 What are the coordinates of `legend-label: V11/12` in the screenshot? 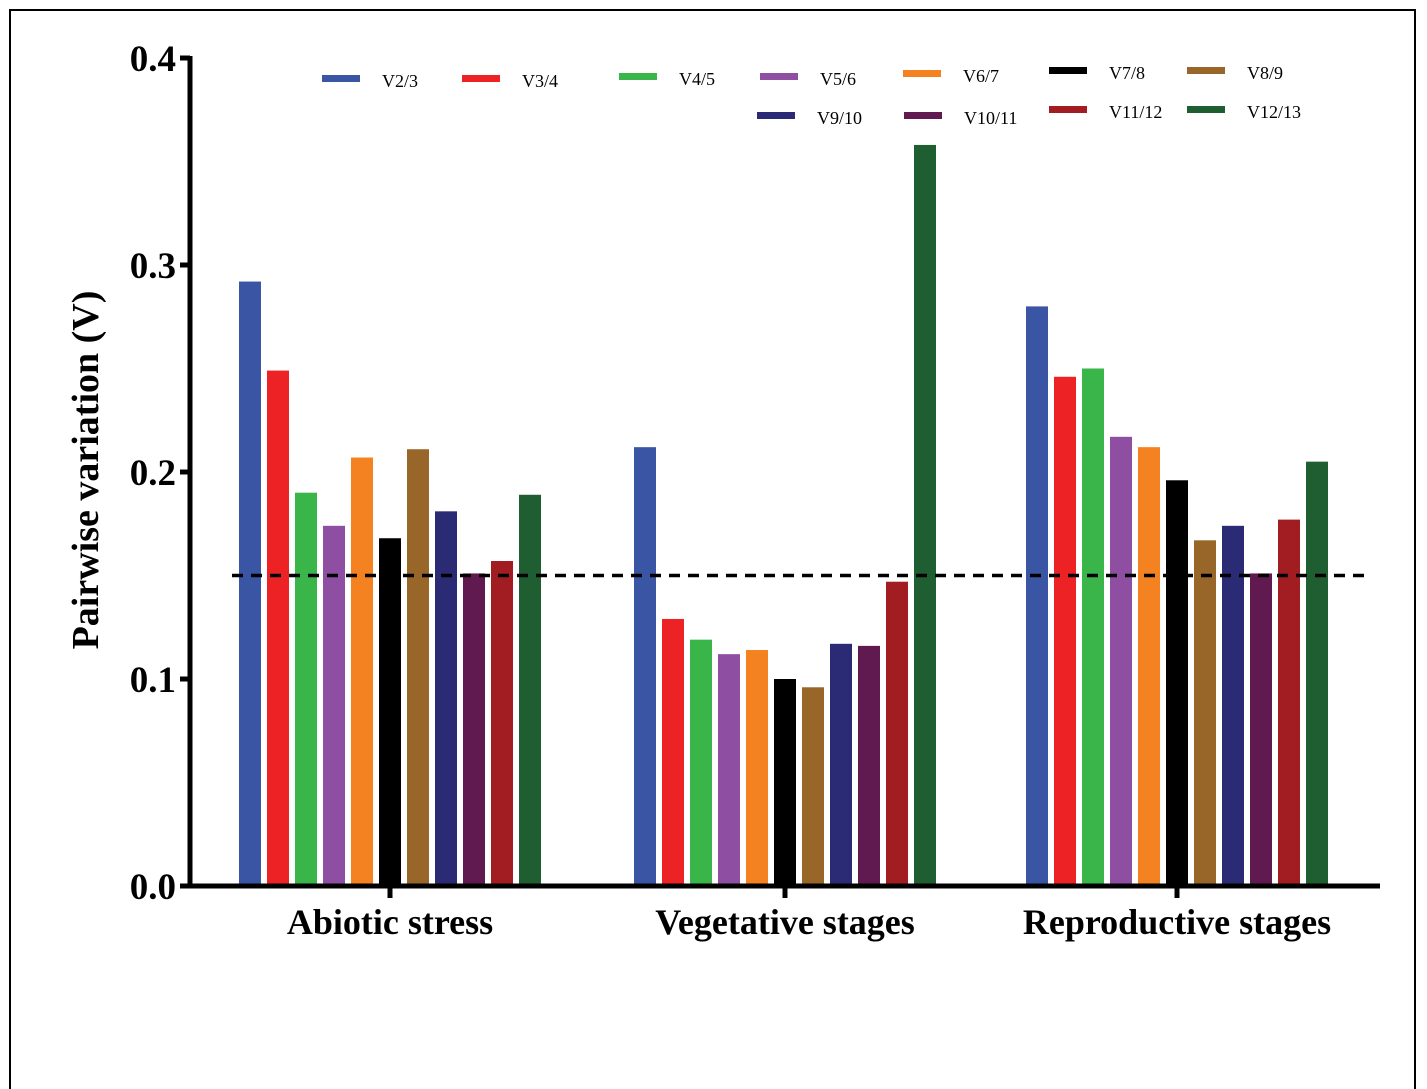 It's located at (1135, 112).